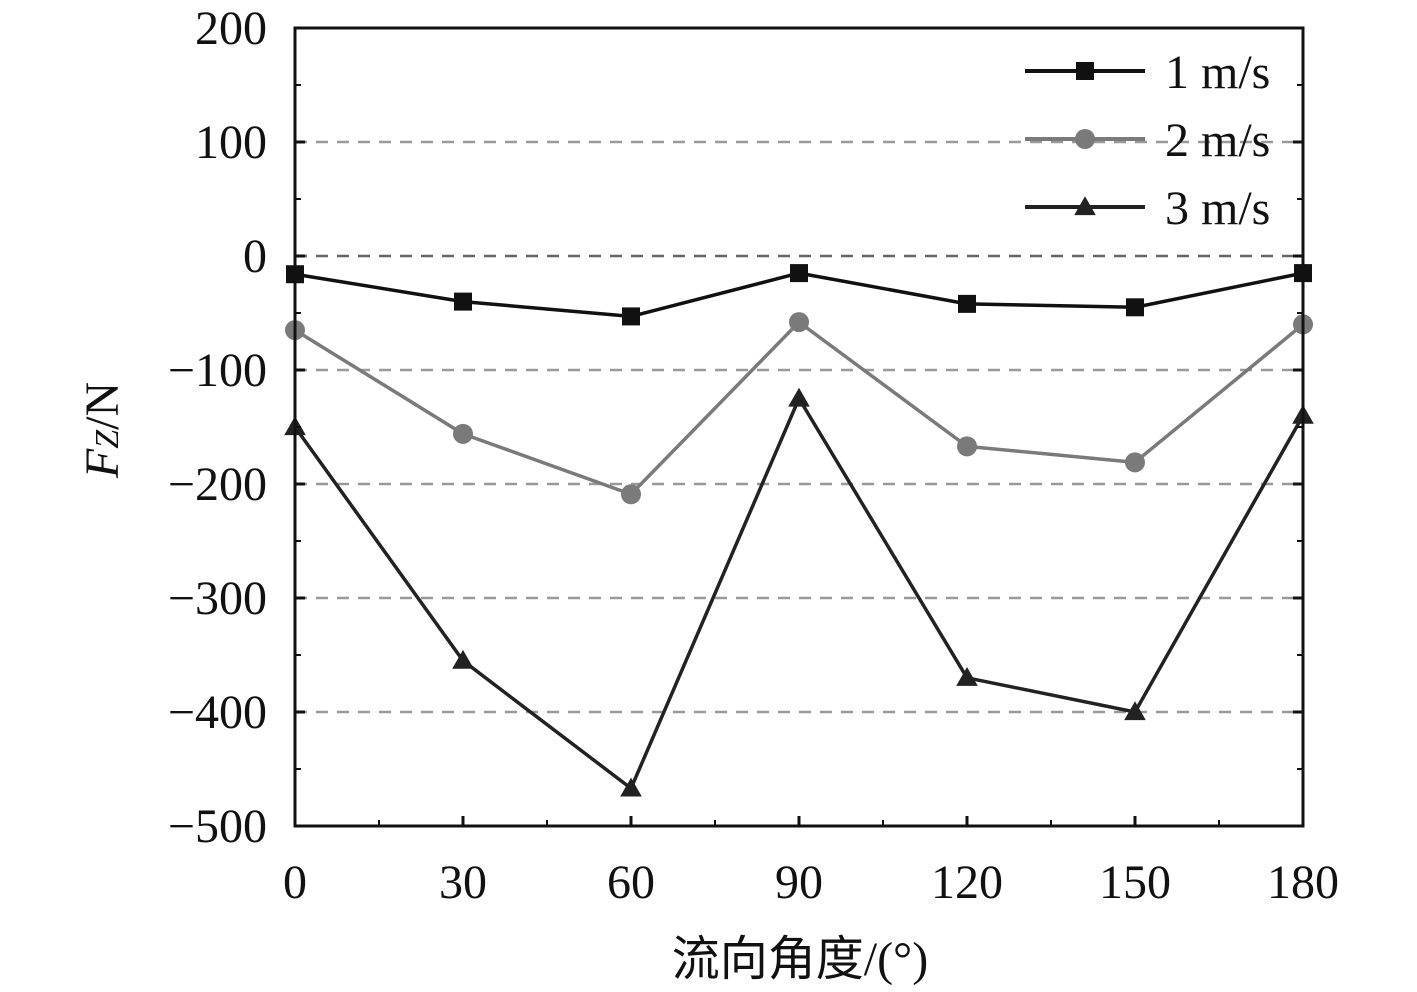 This screenshot has height=992, width=1417. I want to click on x-axis-title: 流向角度/(°), so click(800, 959).